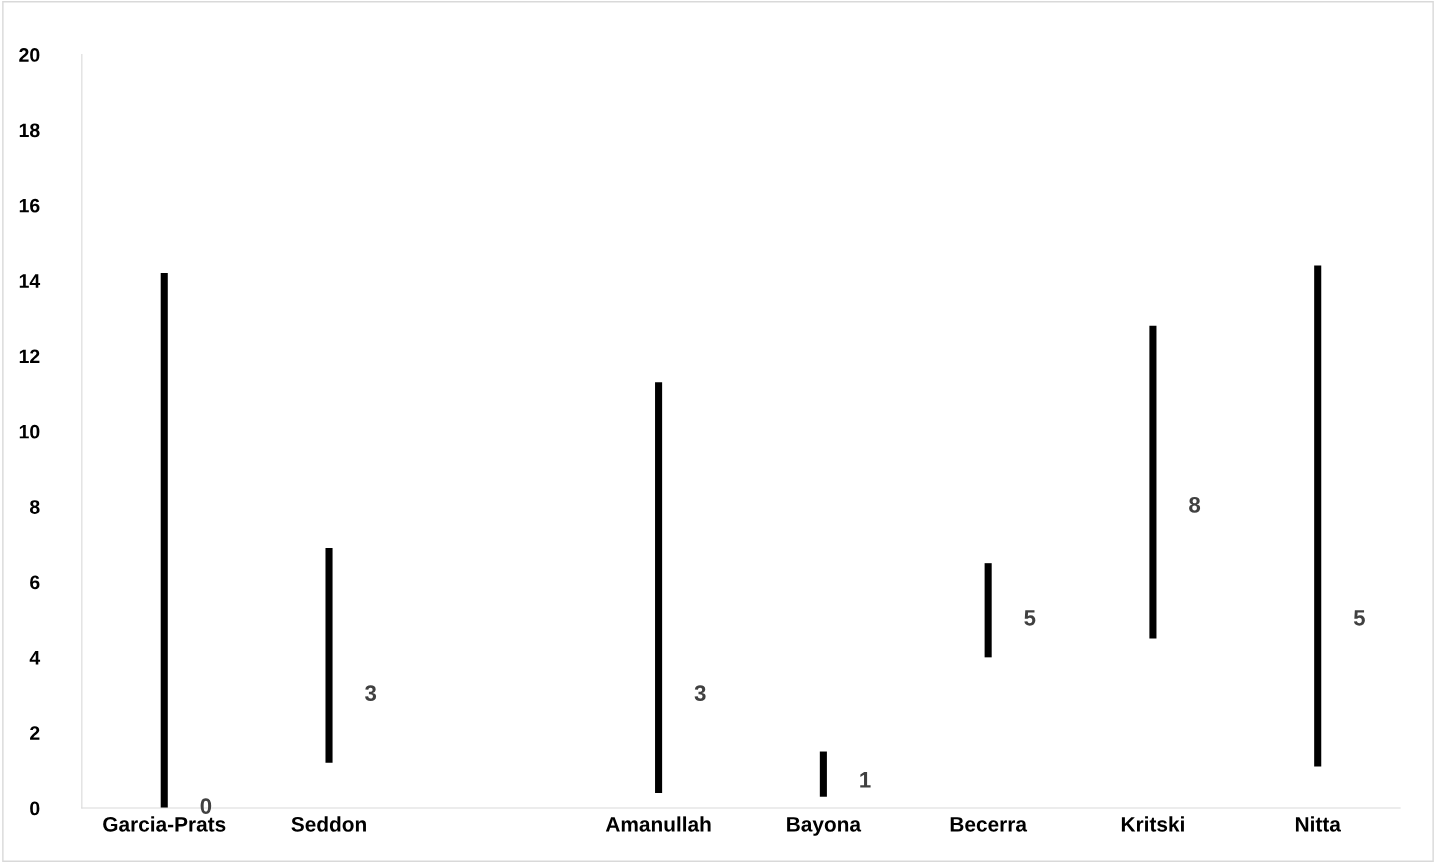 The height and width of the screenshot is (863, 1436). What do you see at coordinates (1195, 504) in the screenshot?
I see `annotation: 8` at bounding box center [1195, 504].